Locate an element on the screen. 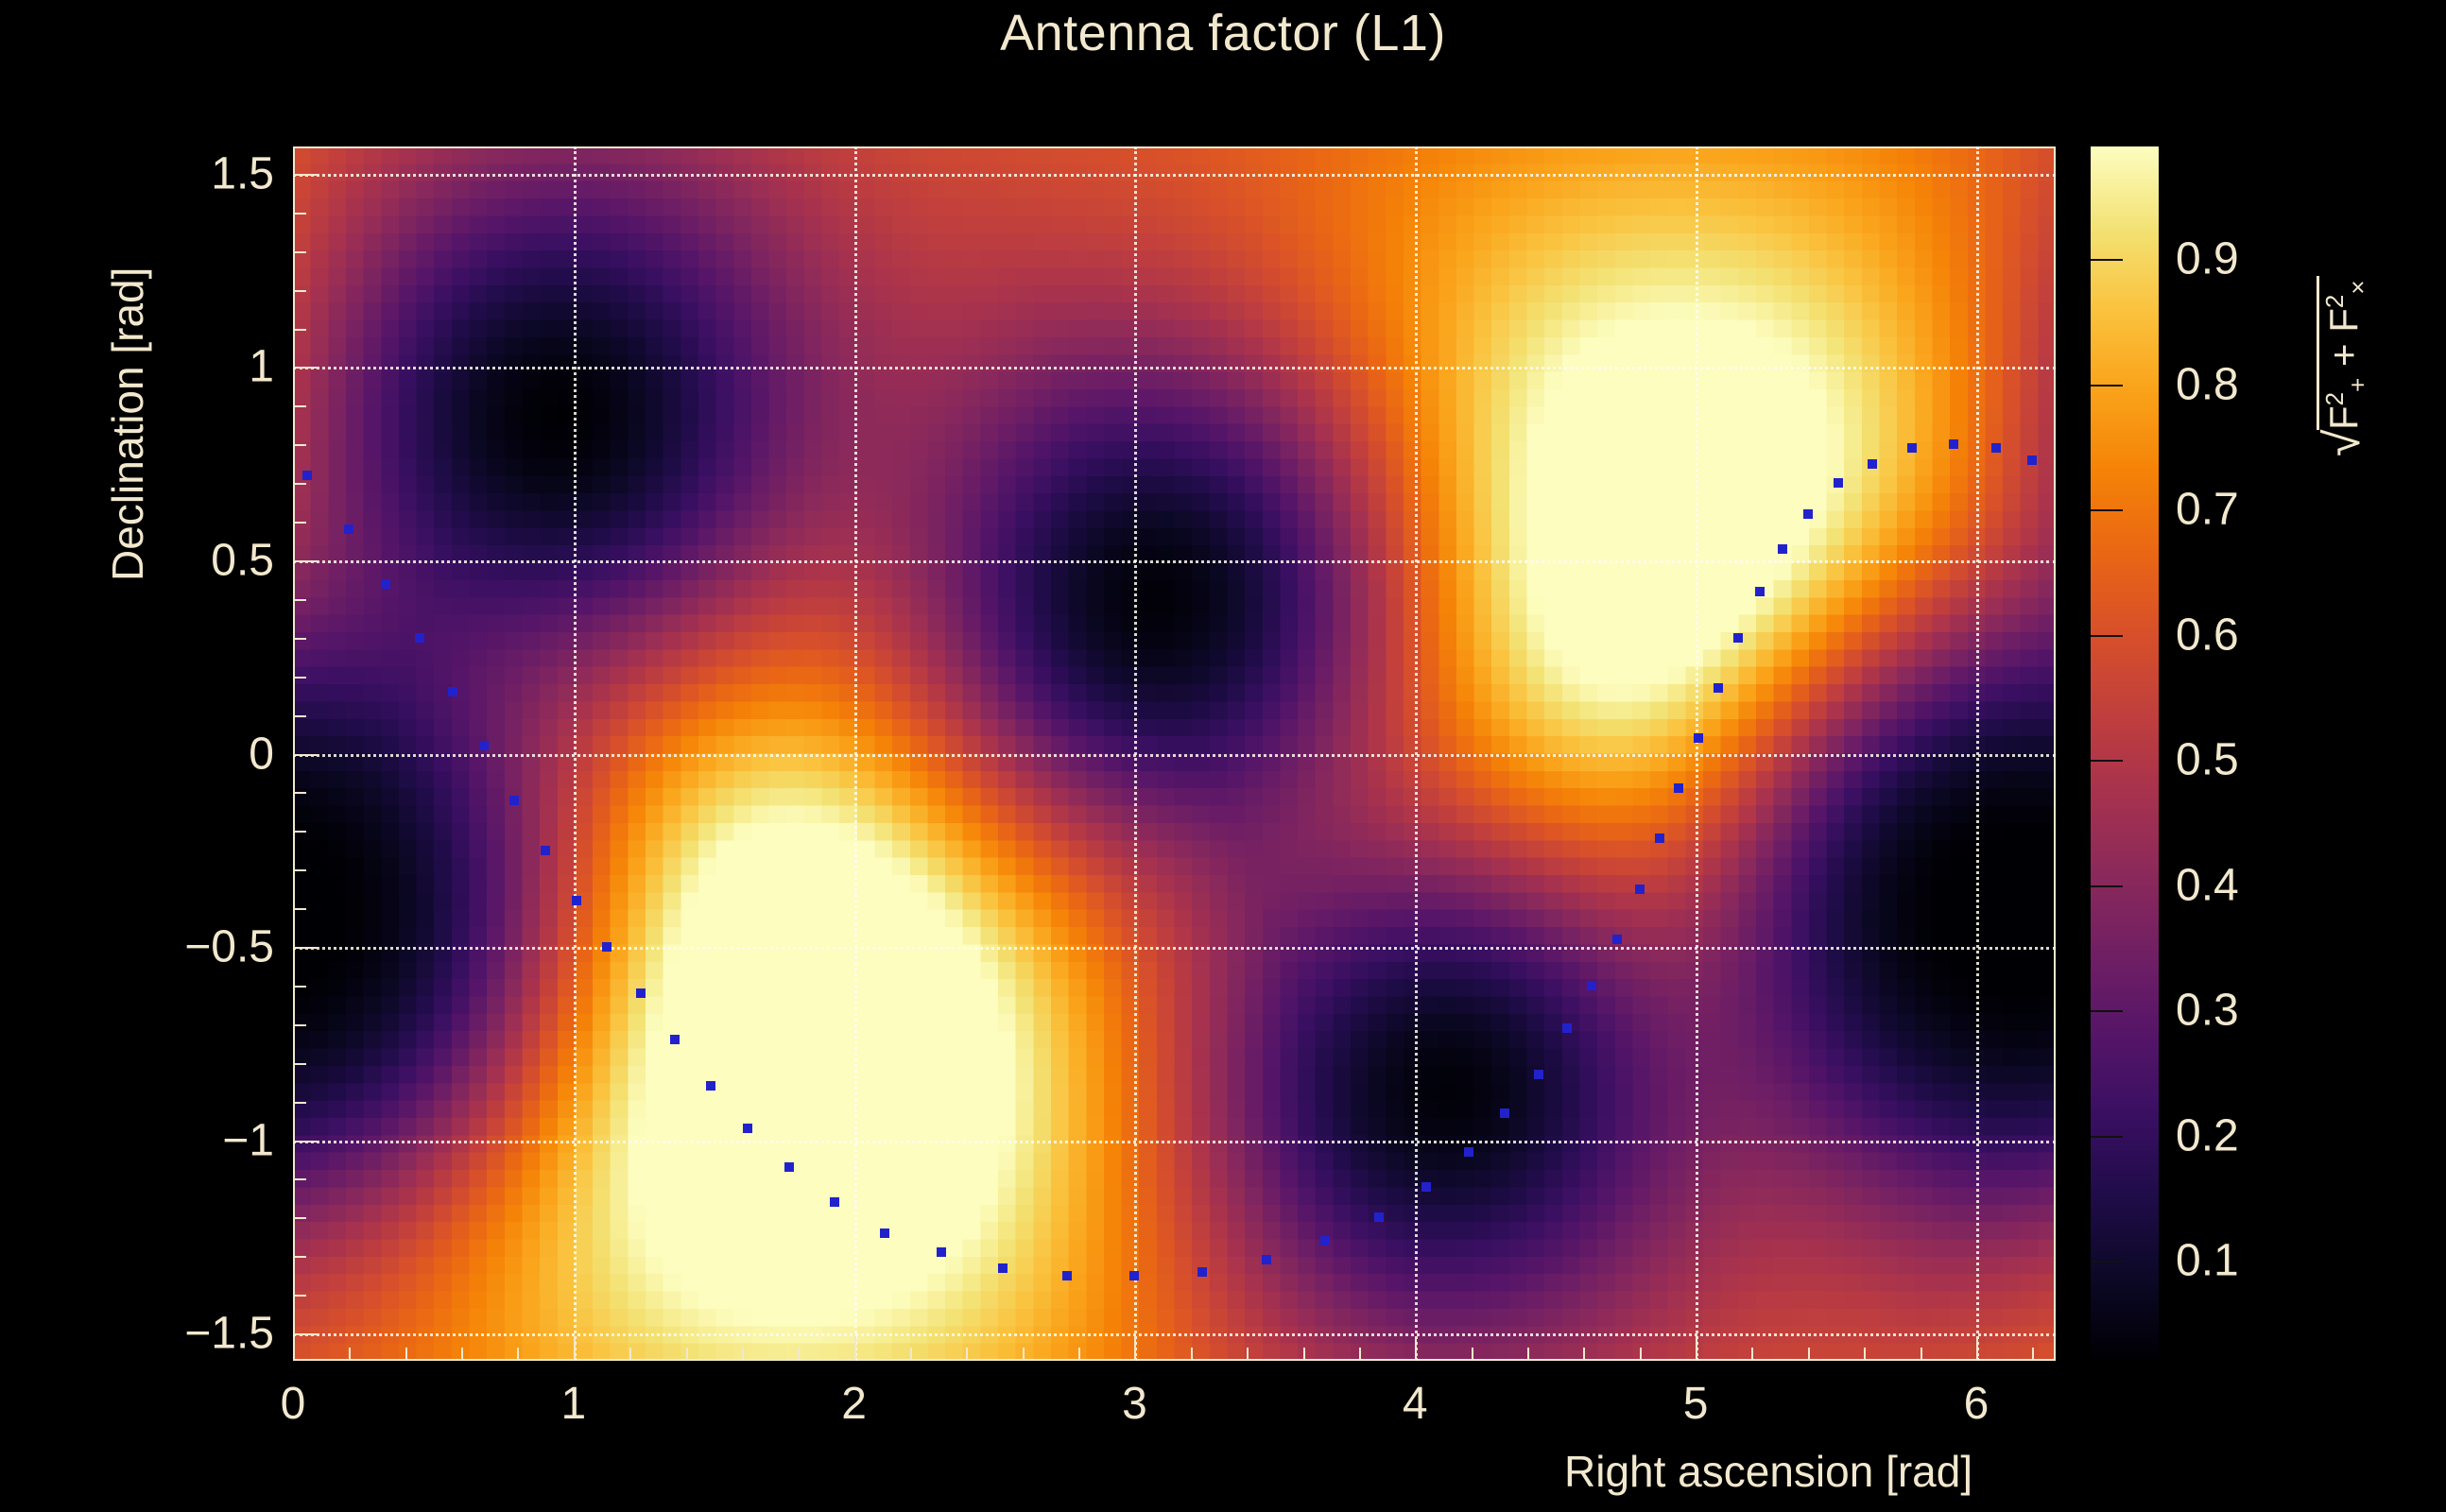 This screenshot has width=2446, height=1512. sqrt-expression: √ F2+ + F2× is located at coordinates (2344, 366).